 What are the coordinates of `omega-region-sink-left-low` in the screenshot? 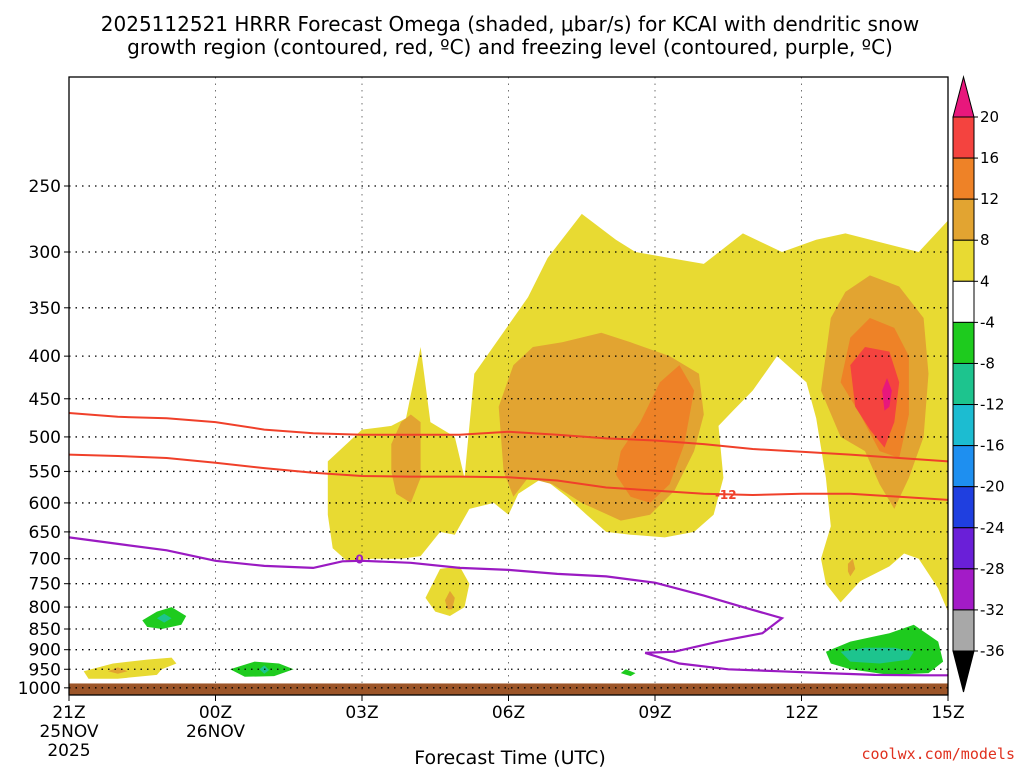 It's located at (186, 582).